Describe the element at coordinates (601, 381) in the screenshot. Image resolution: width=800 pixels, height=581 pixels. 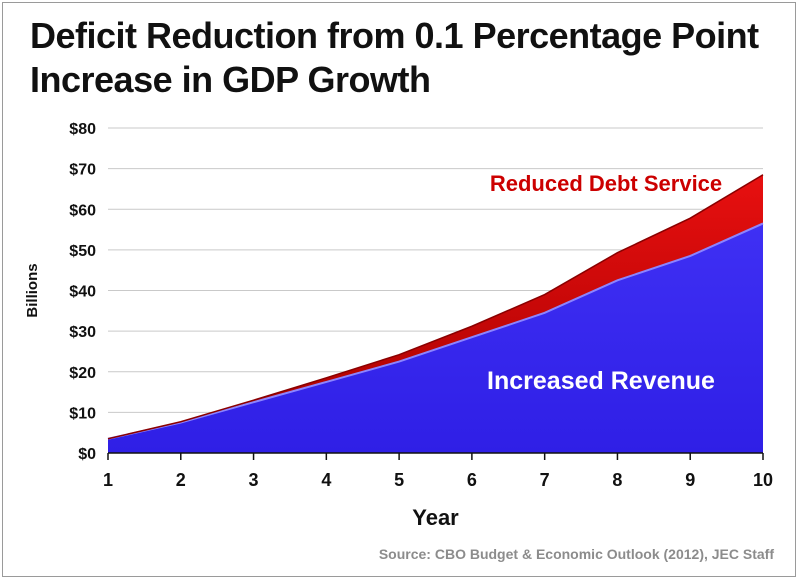
I see `series-label-increased-revenue: Increased Revenue` at that location.